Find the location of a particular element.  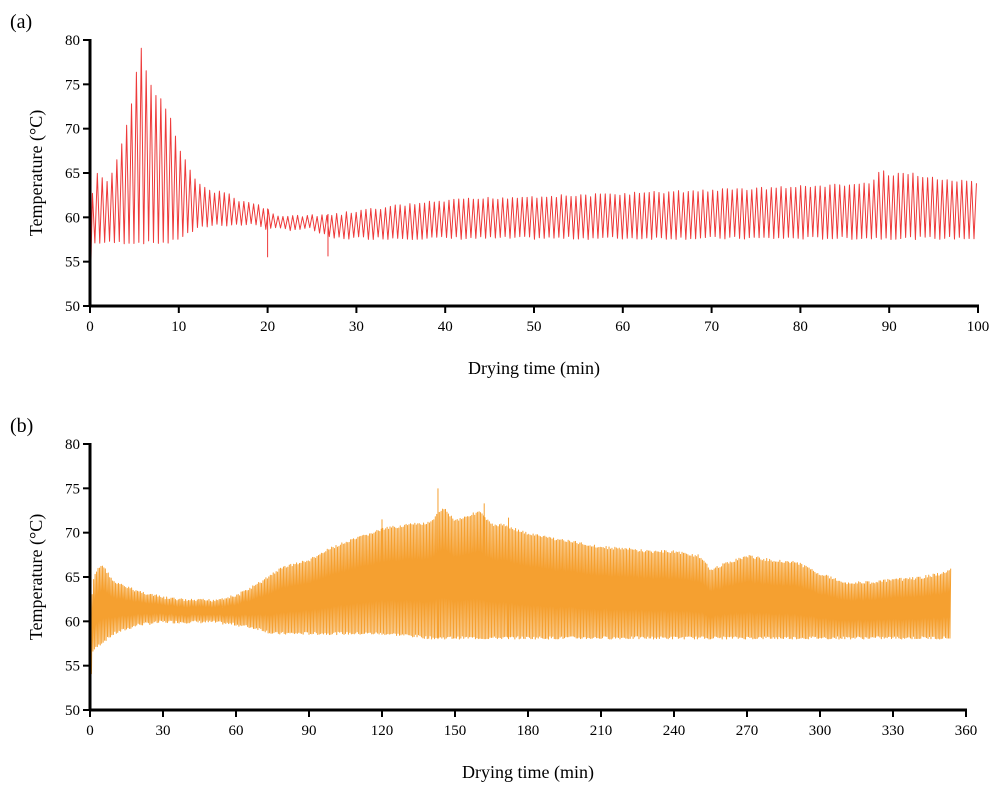

x-tick-label: 270 is located at coordinates (747, 731).